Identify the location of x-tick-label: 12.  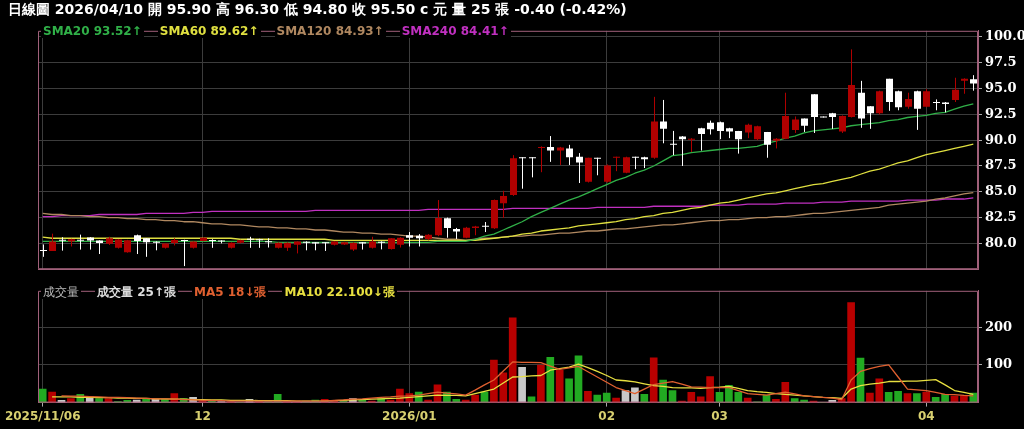
(202, 415).